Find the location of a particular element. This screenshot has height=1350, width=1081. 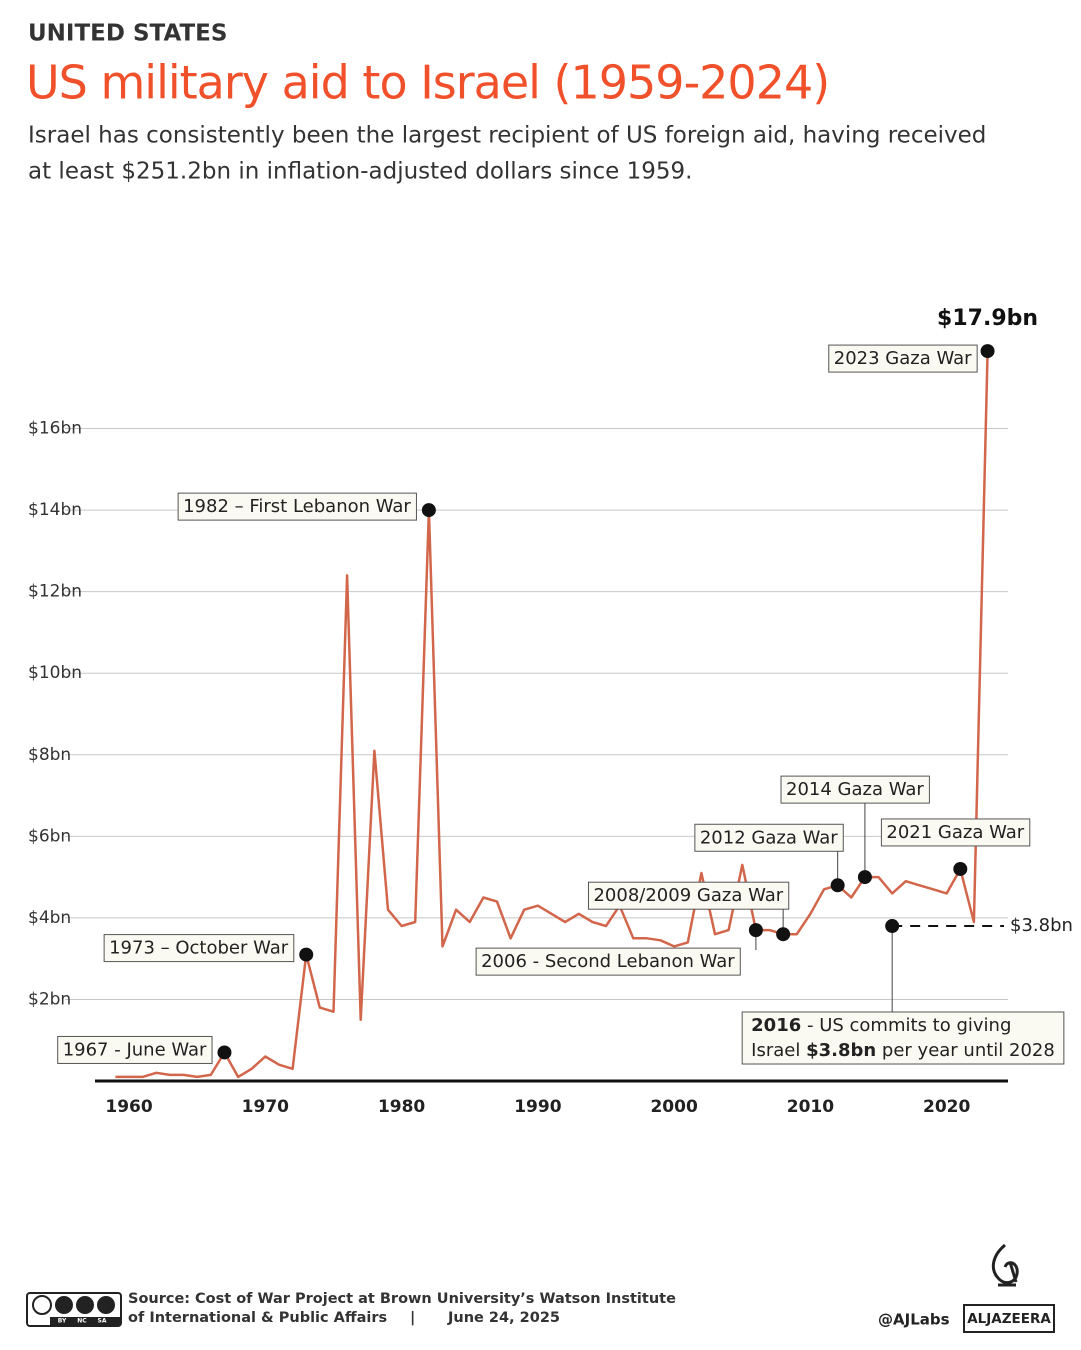

header: UNITED STATES is located at coordinates (127, 34).